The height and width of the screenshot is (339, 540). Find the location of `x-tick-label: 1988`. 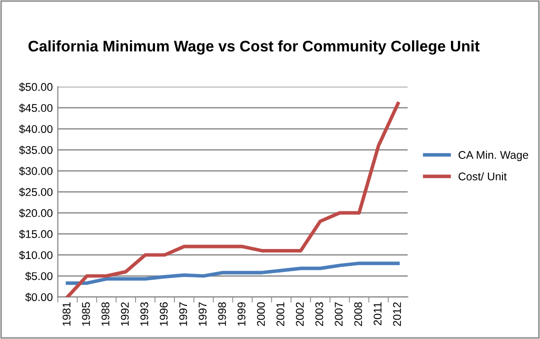

x-tick-label: 1988 is located at coordinates (105, 314).